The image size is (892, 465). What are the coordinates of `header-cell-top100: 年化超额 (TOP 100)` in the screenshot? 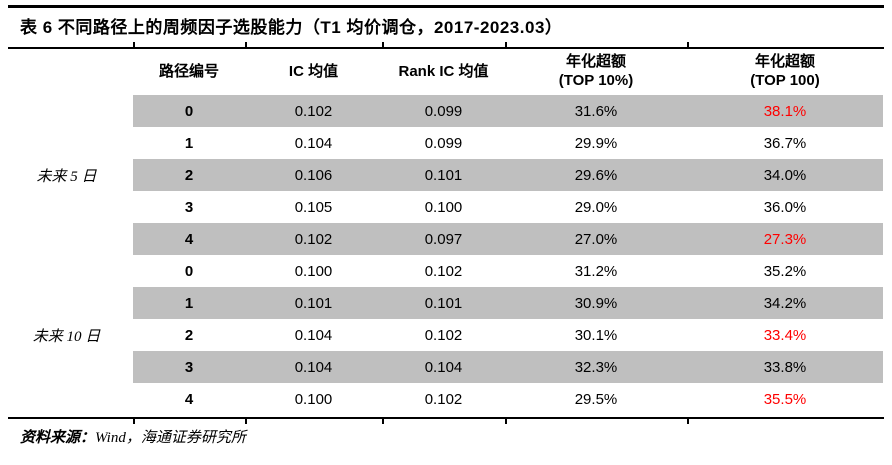 It's located at (785, 72).